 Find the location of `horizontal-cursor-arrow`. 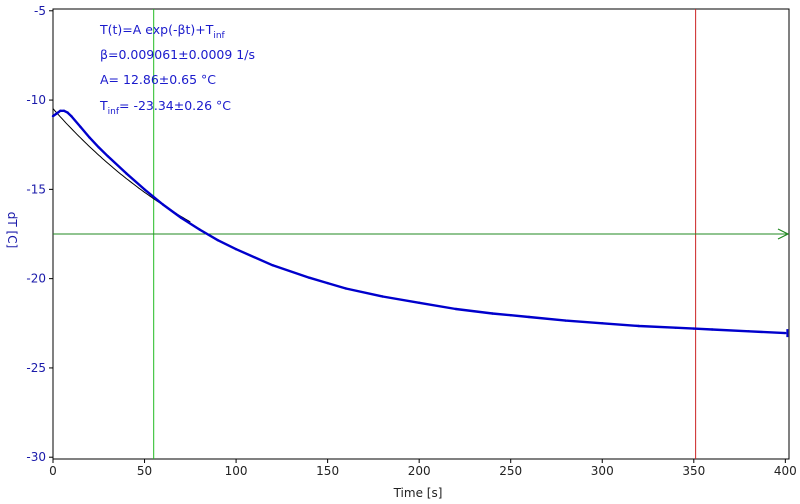

horizontal-cursor-arrow is located at coordinates (783, 234).